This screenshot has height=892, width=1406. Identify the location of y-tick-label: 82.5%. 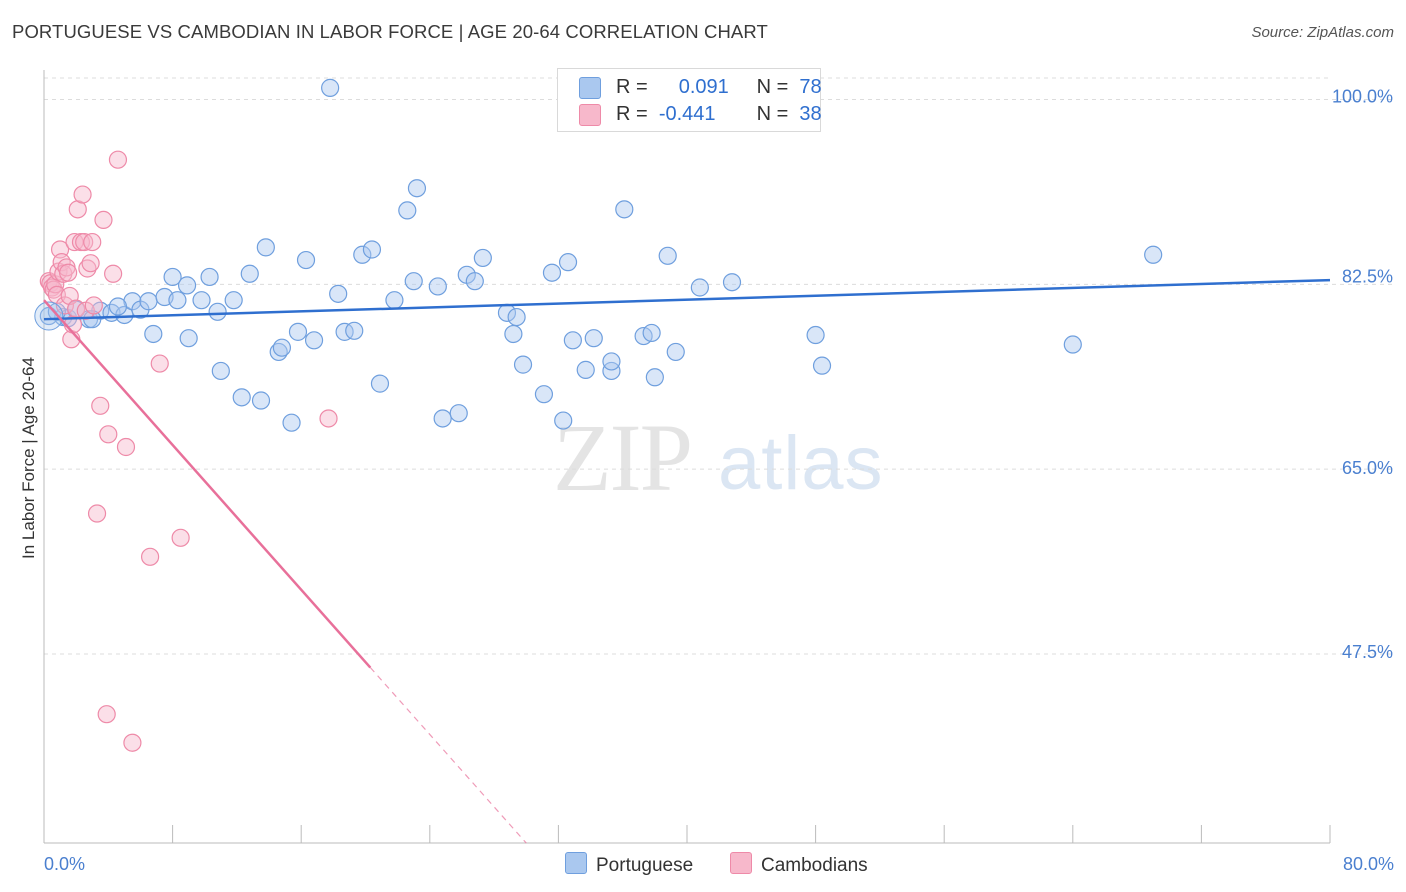
(1367, 276).